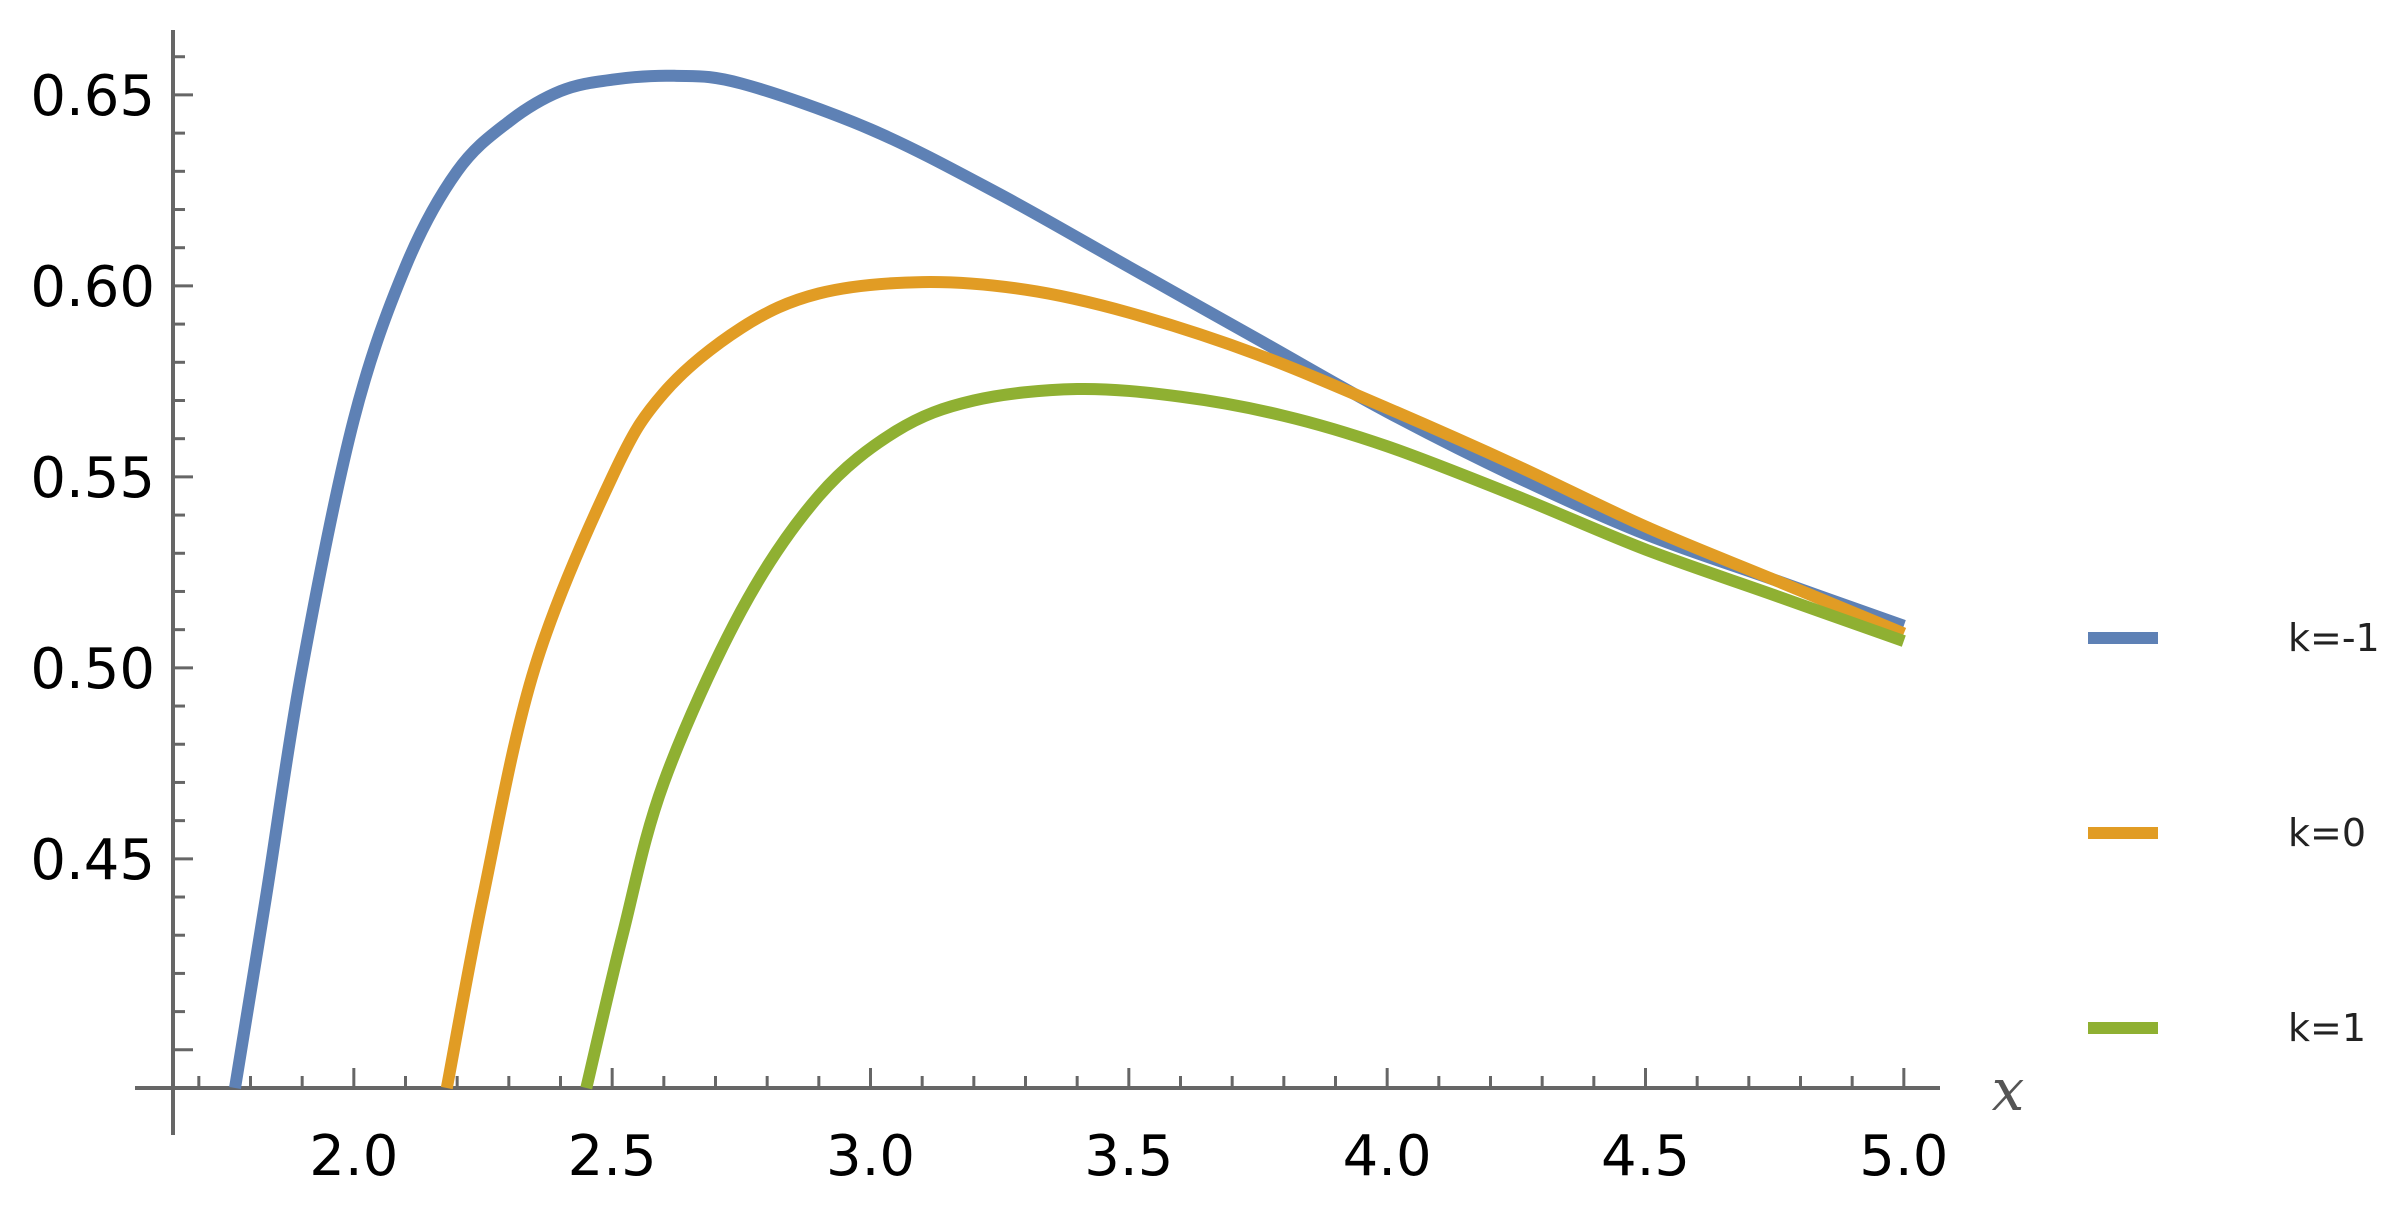 The height and width of the screenshot is (1218, 2396). What do you see at coordinates (612, 1156) in the screenshot?
I see `x-tick-label: 2.5` at bounding box center [612, 1156].